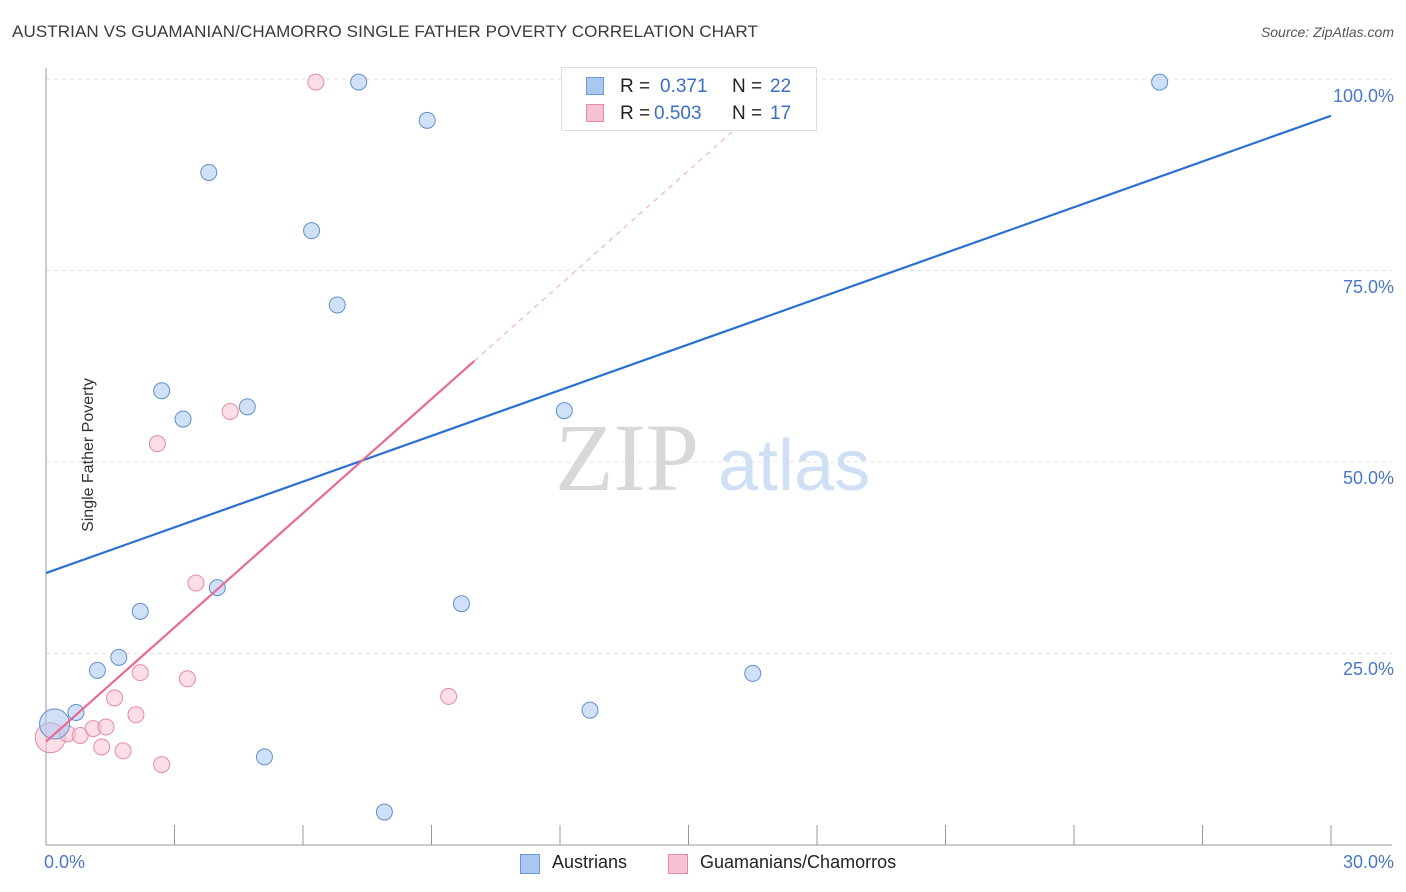 The image size is (1406, 892). I want to click on guamanians-legend-swatch, so click(678, 864).